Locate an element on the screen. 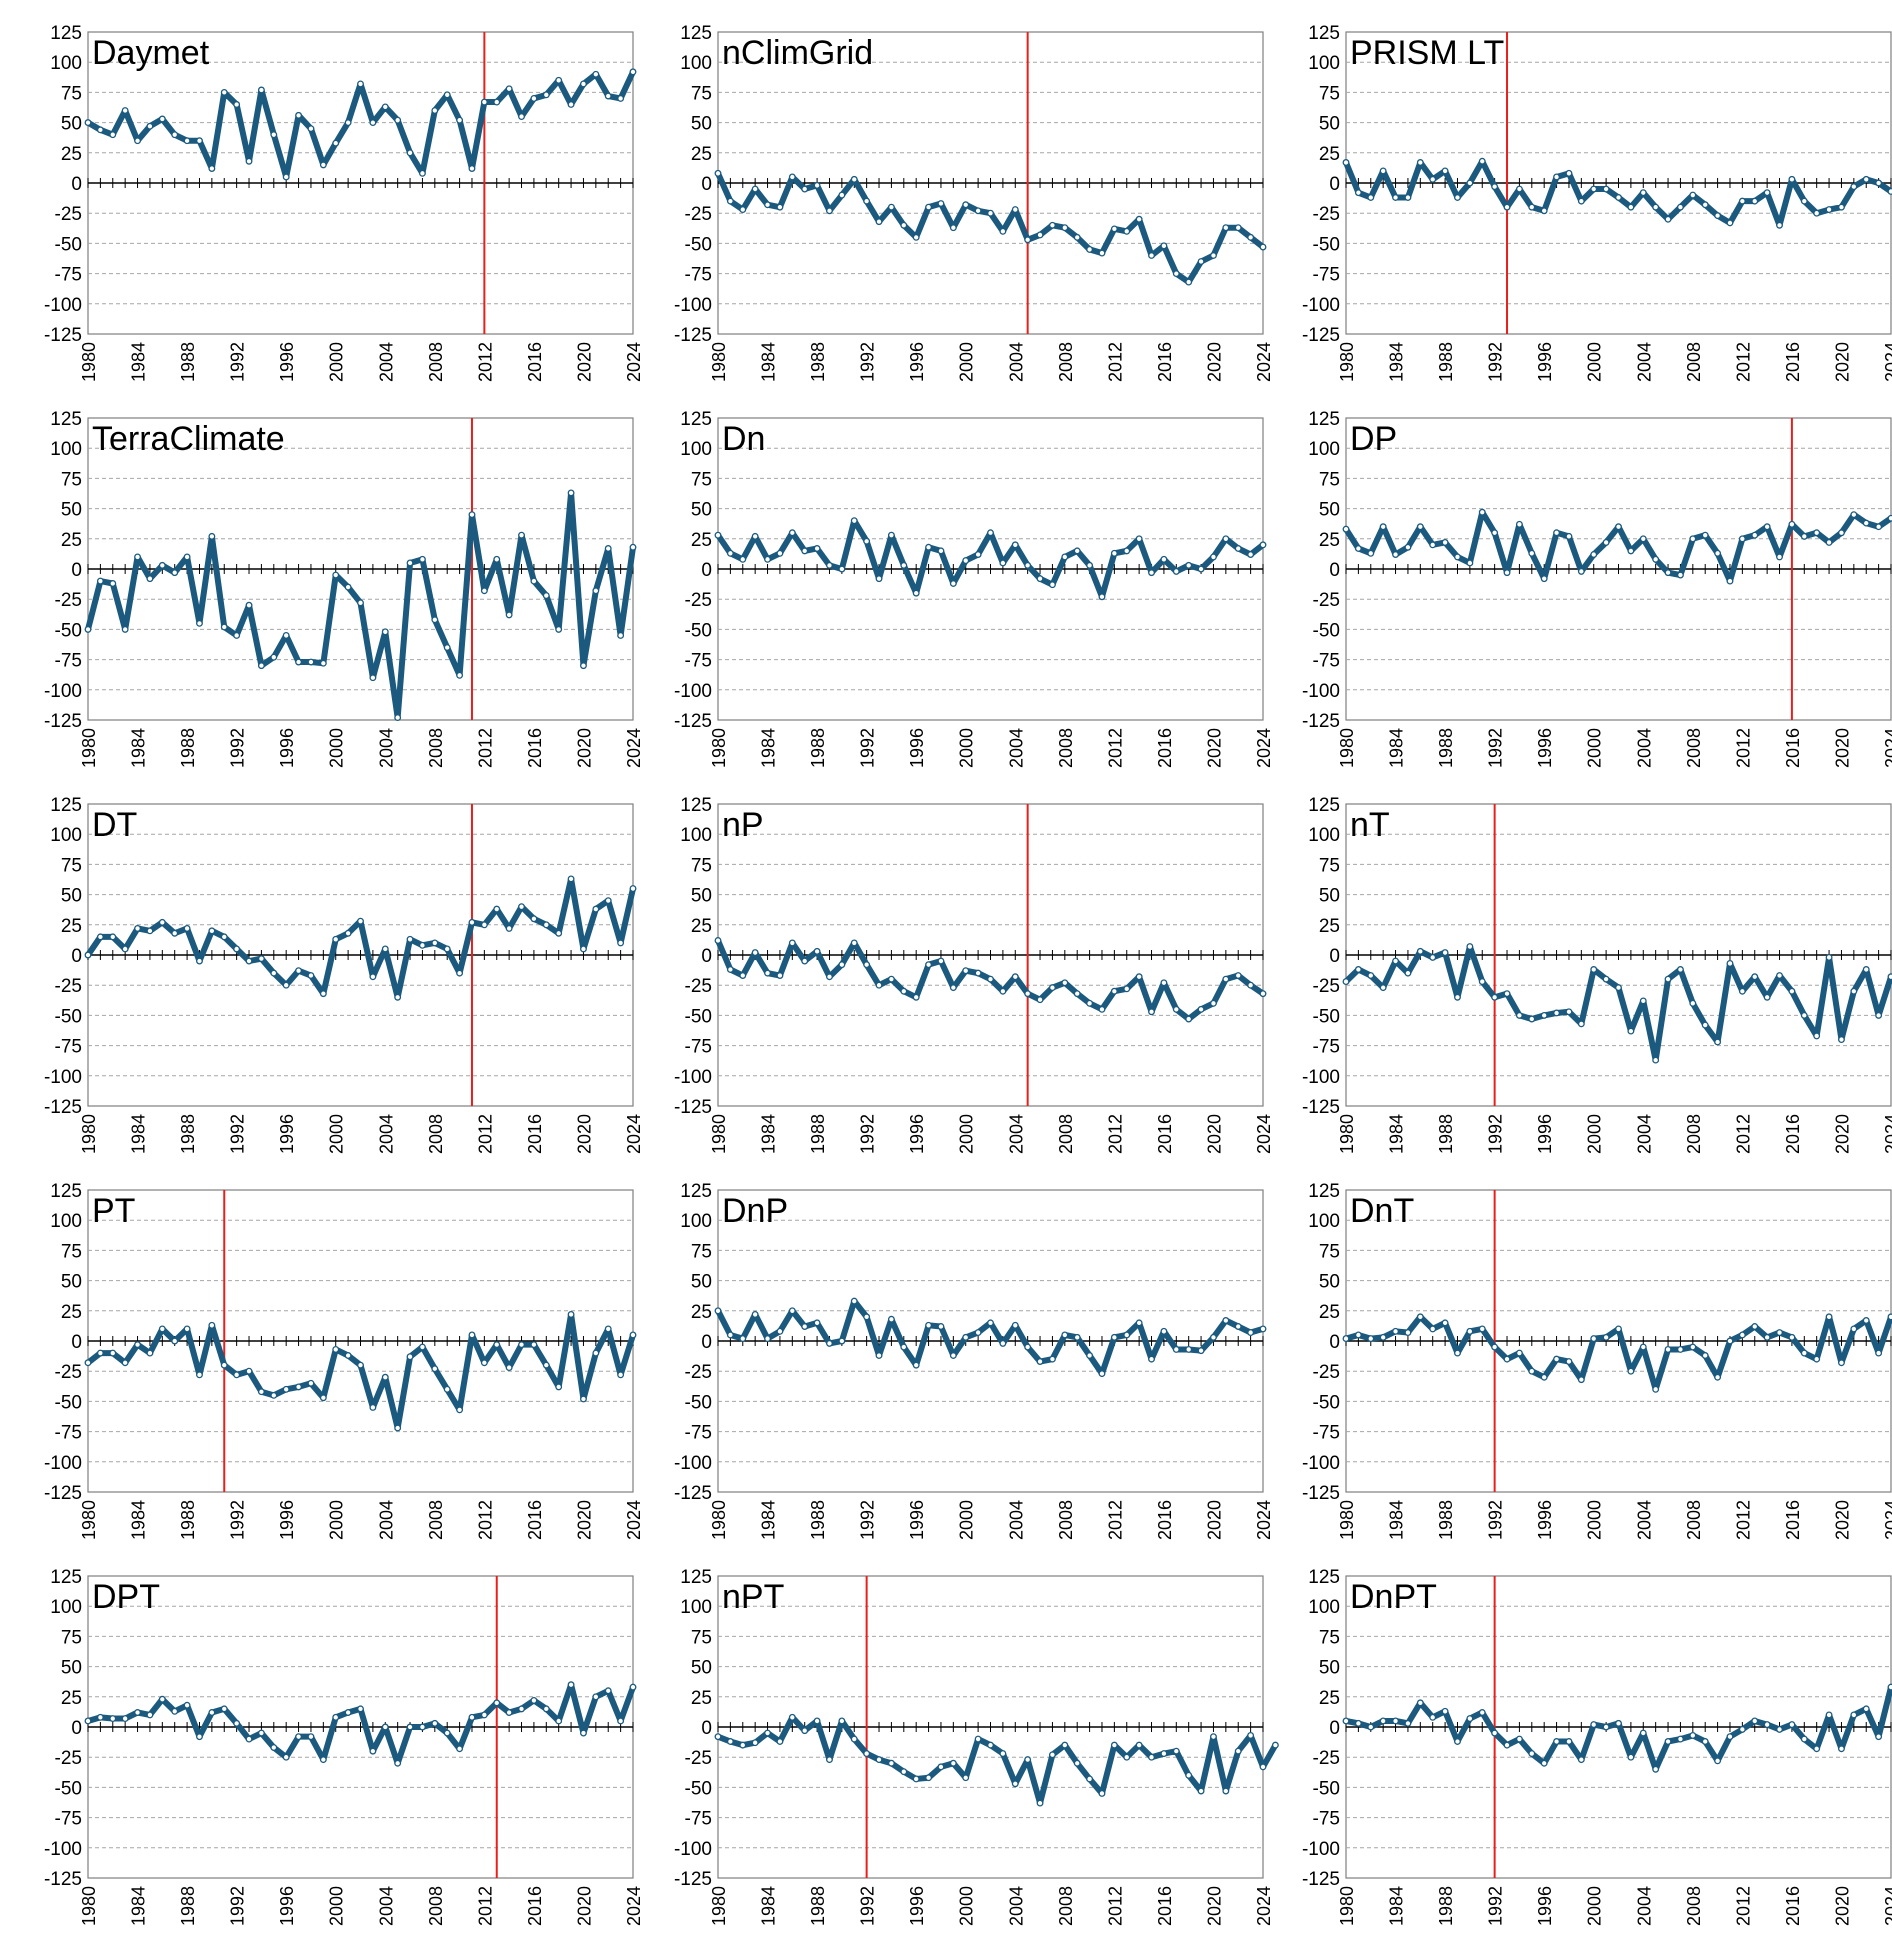  y-tick-label: 50 is located at coordinates (71, 510).